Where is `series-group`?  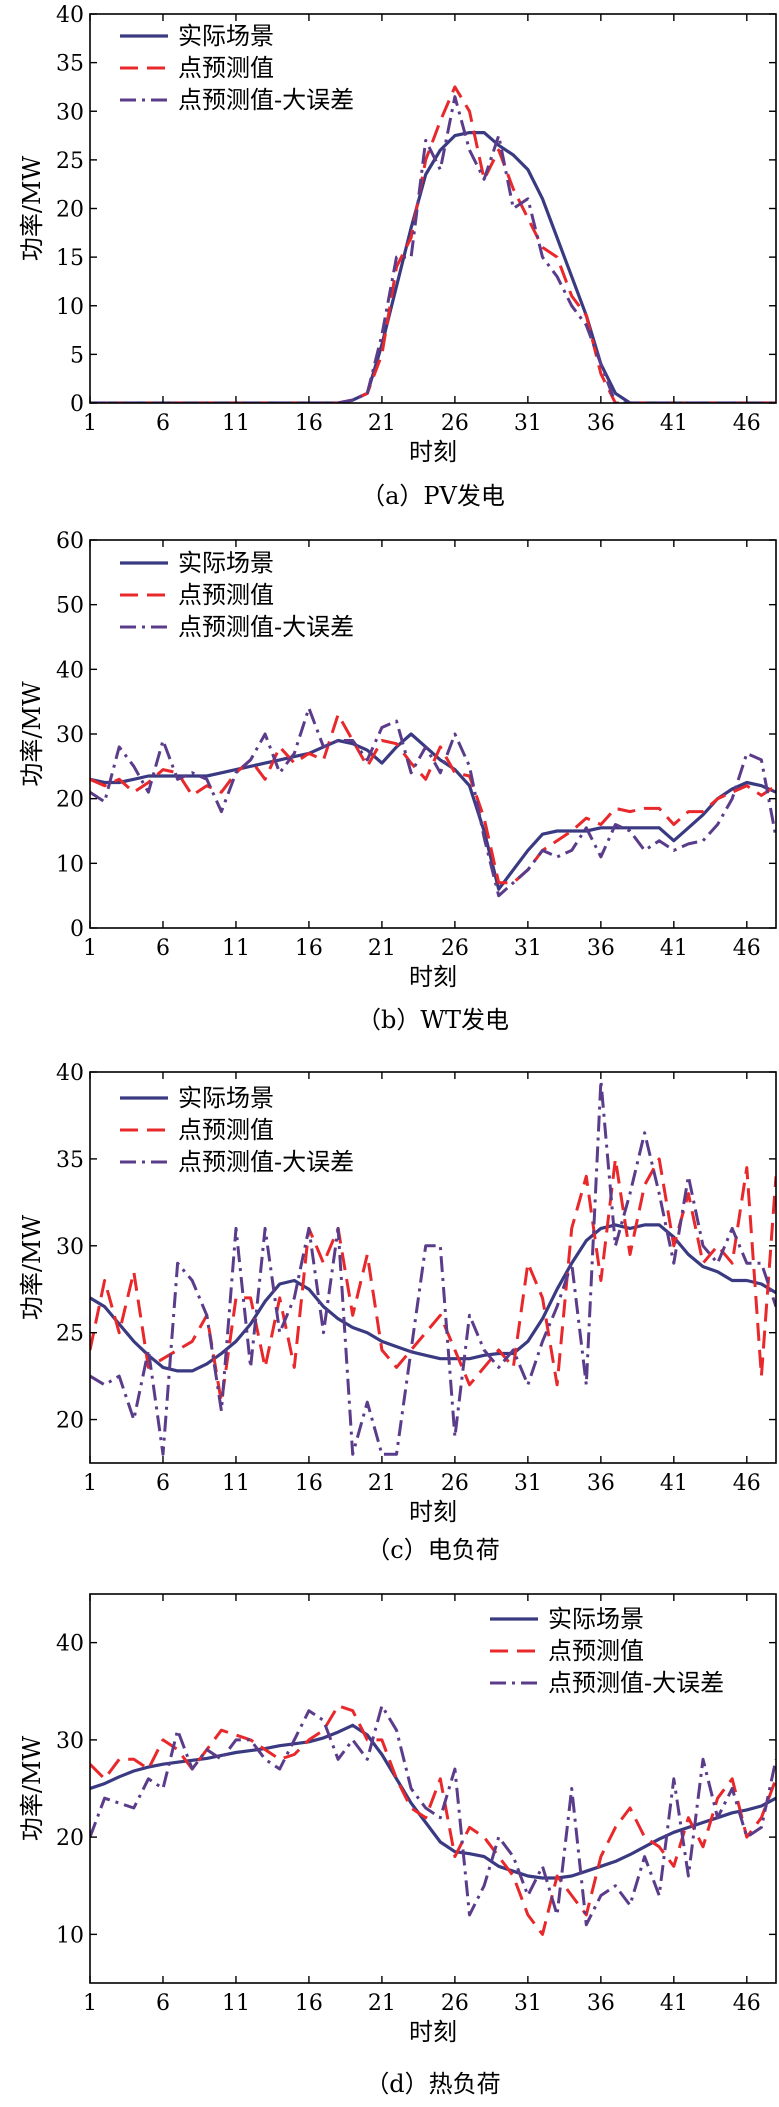
series-group is located at coordinates (433, 1820).